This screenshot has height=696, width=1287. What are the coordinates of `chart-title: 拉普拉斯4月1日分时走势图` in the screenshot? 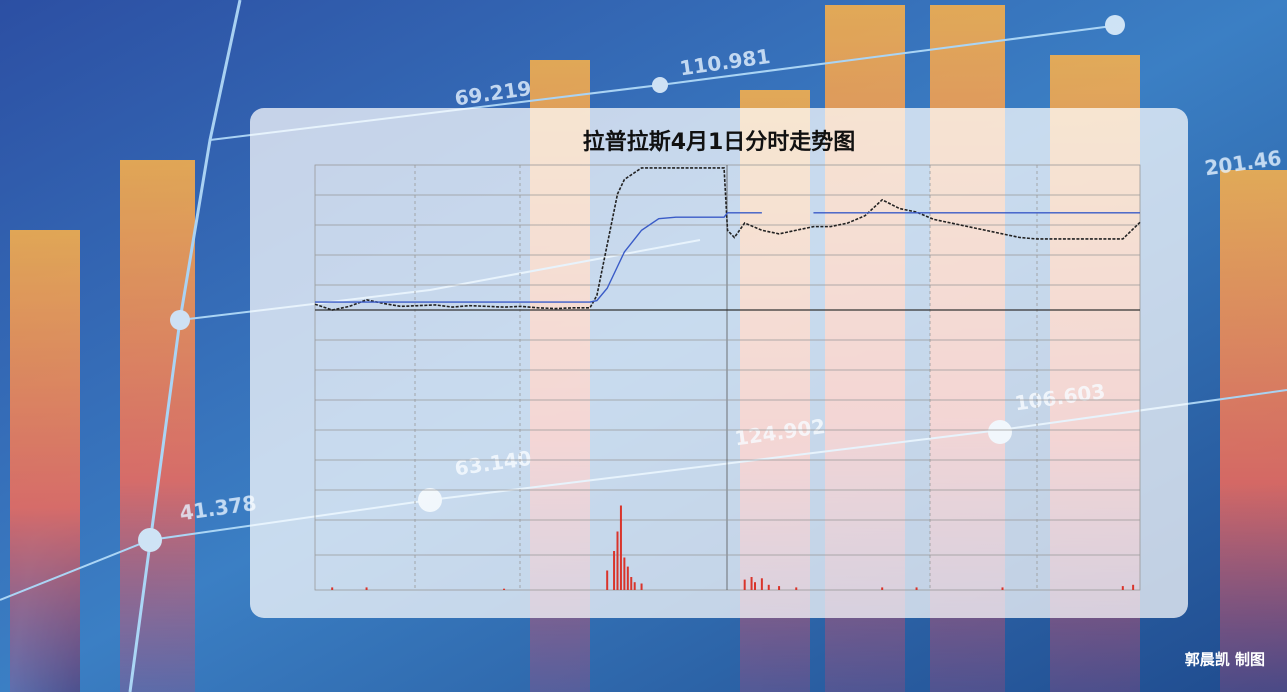 It's located at (719, 142).